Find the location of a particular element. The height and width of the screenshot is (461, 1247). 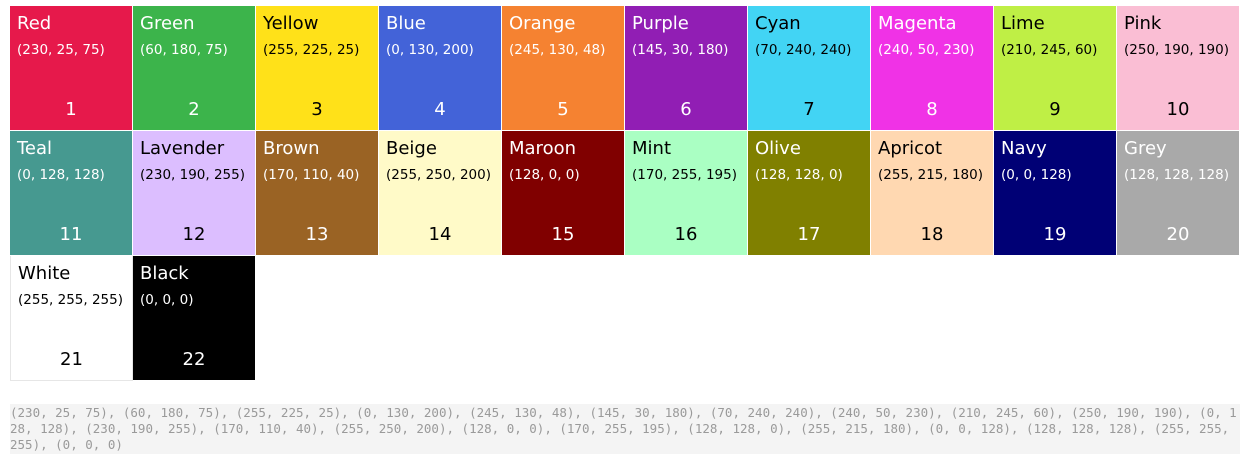

swatch-rgb: (170, 110, 40) is located at coordinates (311, 175).